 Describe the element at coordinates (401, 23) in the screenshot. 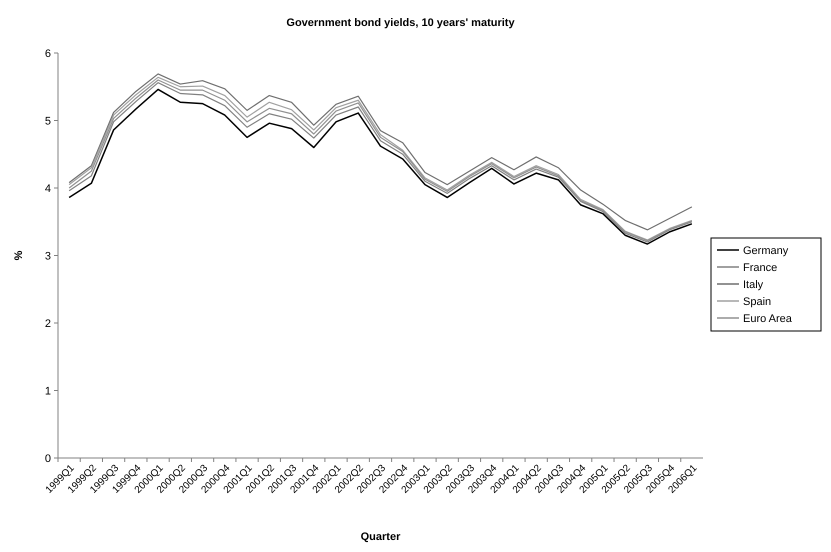

I see `chart-title: Government bond yields, 10 years' maturity` at that location.